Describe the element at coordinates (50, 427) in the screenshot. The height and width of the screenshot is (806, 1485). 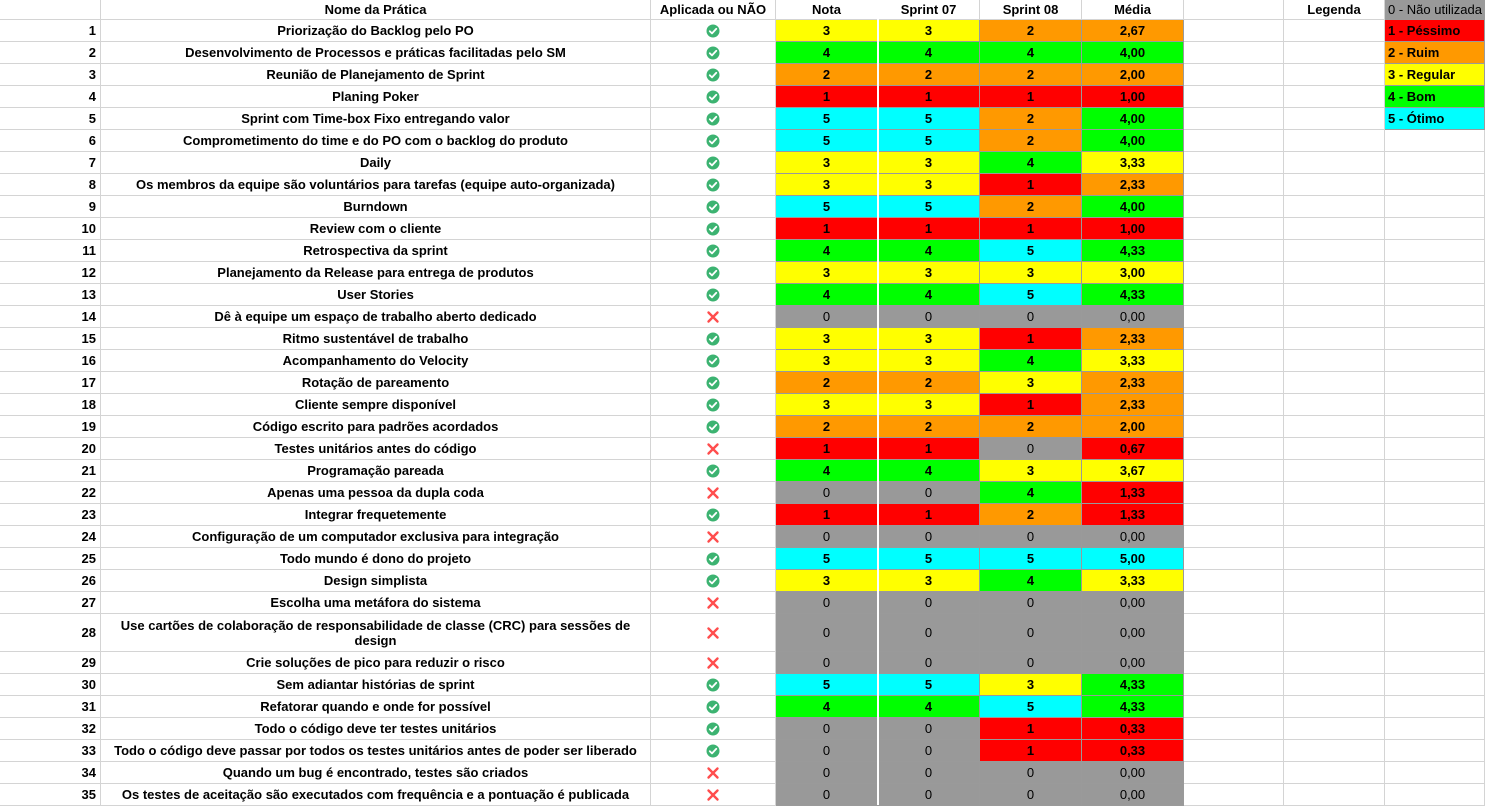
I see `row-number: 19` at that location.